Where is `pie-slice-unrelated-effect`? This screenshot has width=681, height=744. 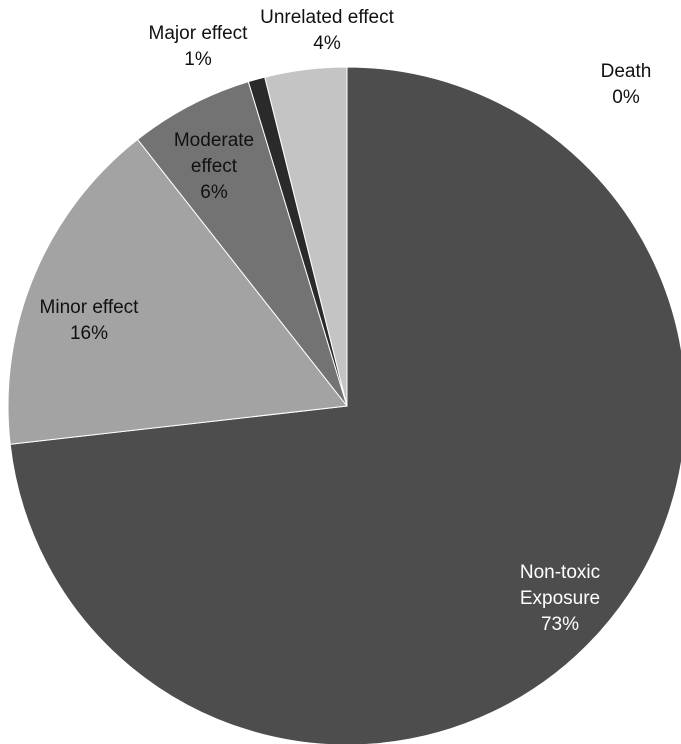
pie-slice-unrelated-effect is located at coordinates (306, 236).